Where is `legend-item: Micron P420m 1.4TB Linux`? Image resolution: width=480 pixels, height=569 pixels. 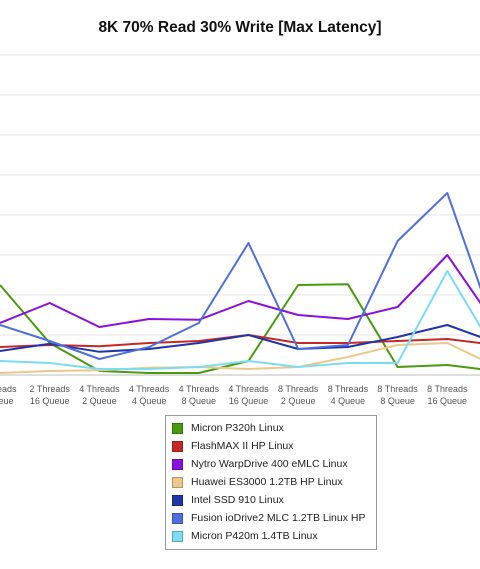 legend-item: Micron P420m 1.4TB Linux is located at coordinates (271, 536).